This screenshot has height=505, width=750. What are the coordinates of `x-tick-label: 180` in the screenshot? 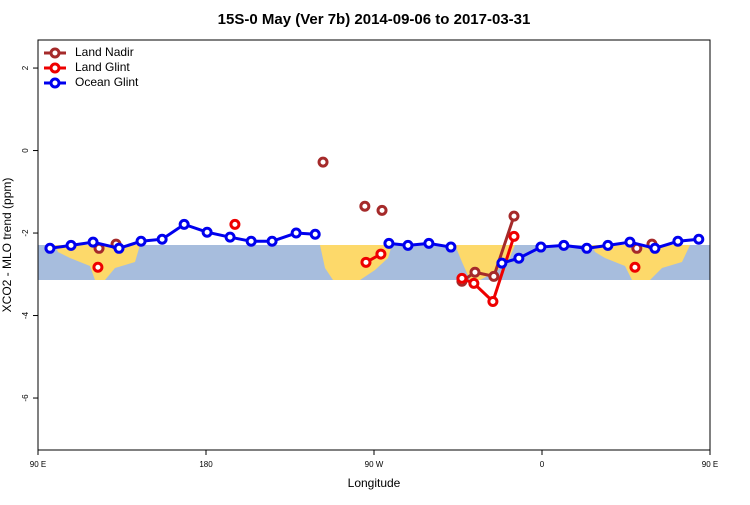 It's located at (206, 464).